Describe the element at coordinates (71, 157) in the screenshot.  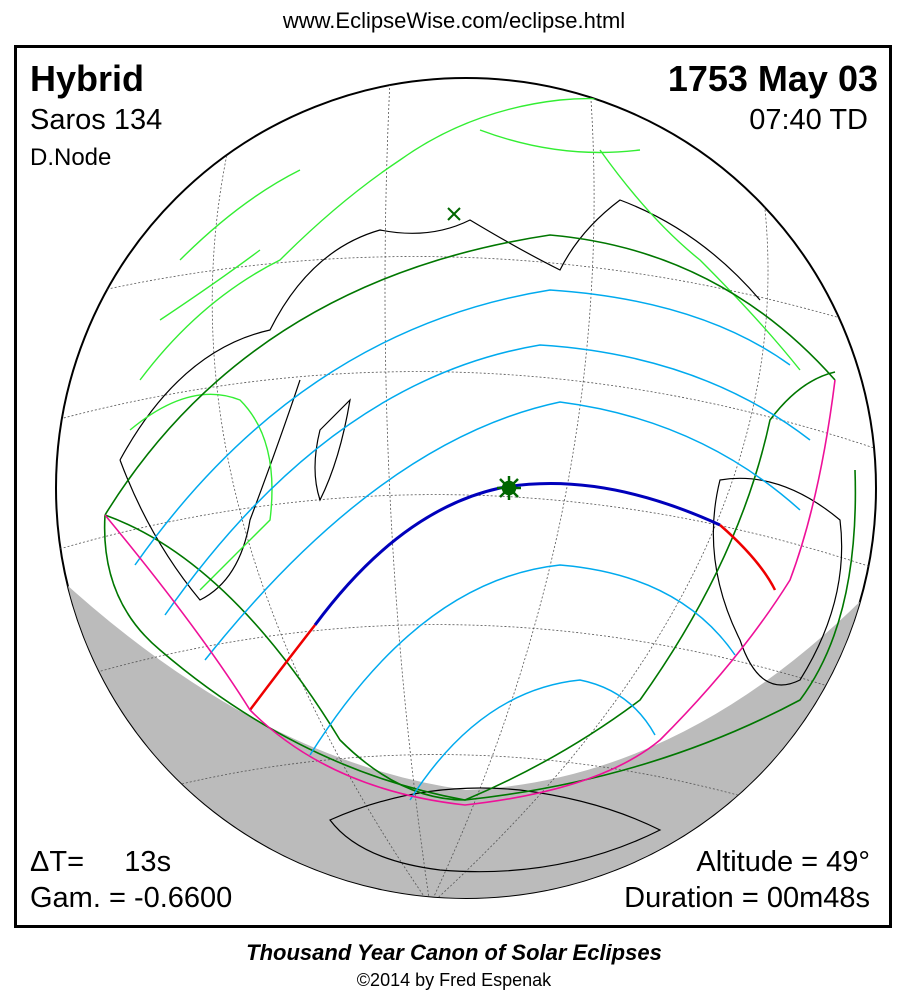
I see `node: D.Node` at that location.